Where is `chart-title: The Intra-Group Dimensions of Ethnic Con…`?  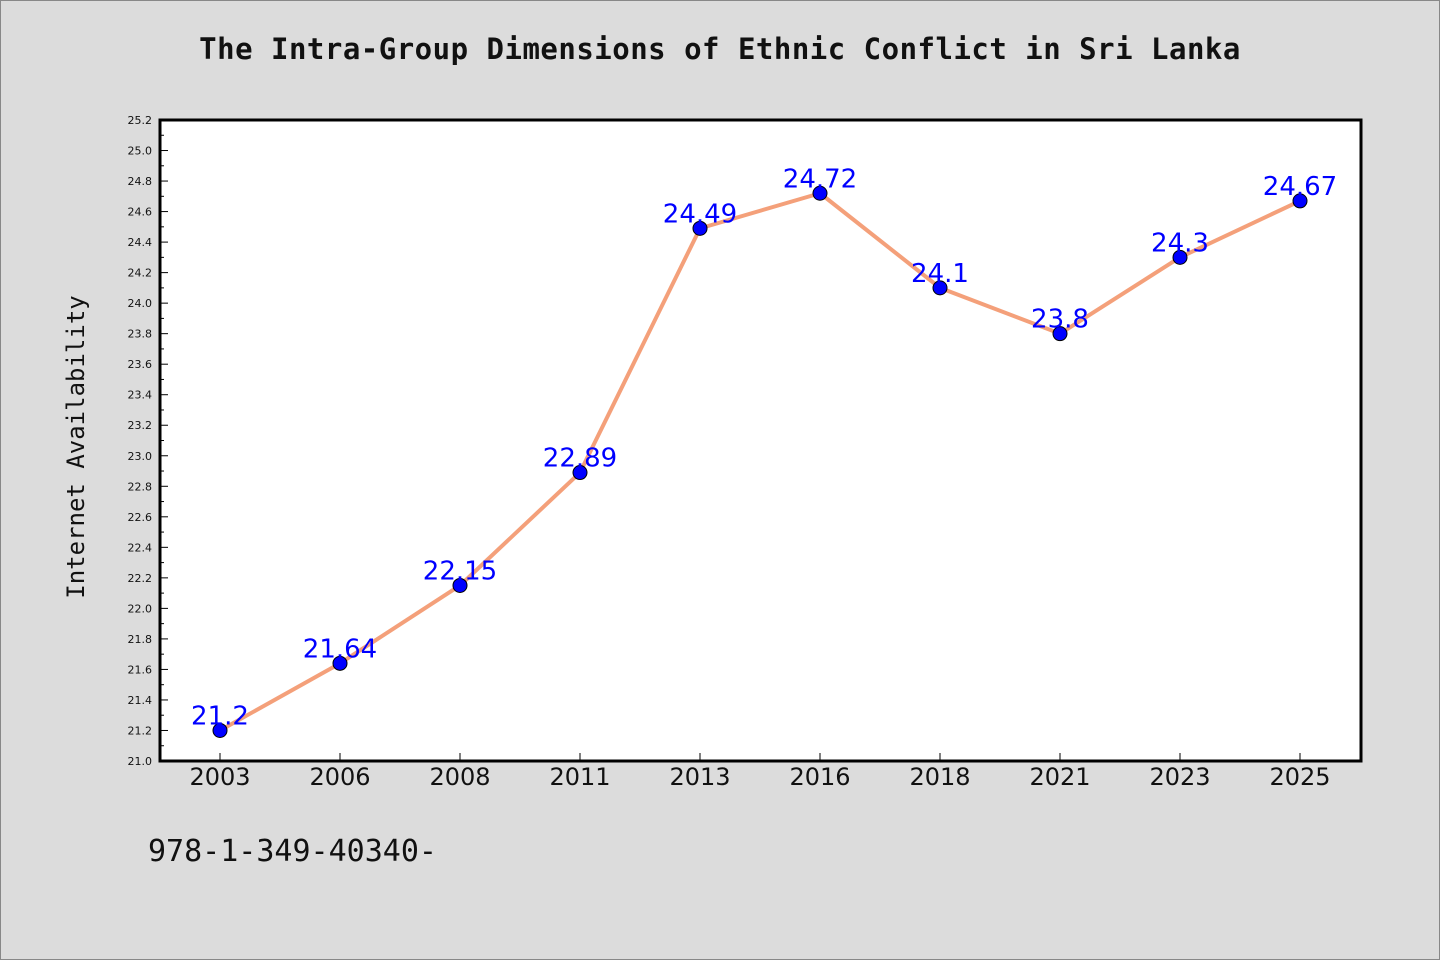 chart-title: The Intra-Group Dimensions of Ethnic Con… is located at coordinates (720, 49).